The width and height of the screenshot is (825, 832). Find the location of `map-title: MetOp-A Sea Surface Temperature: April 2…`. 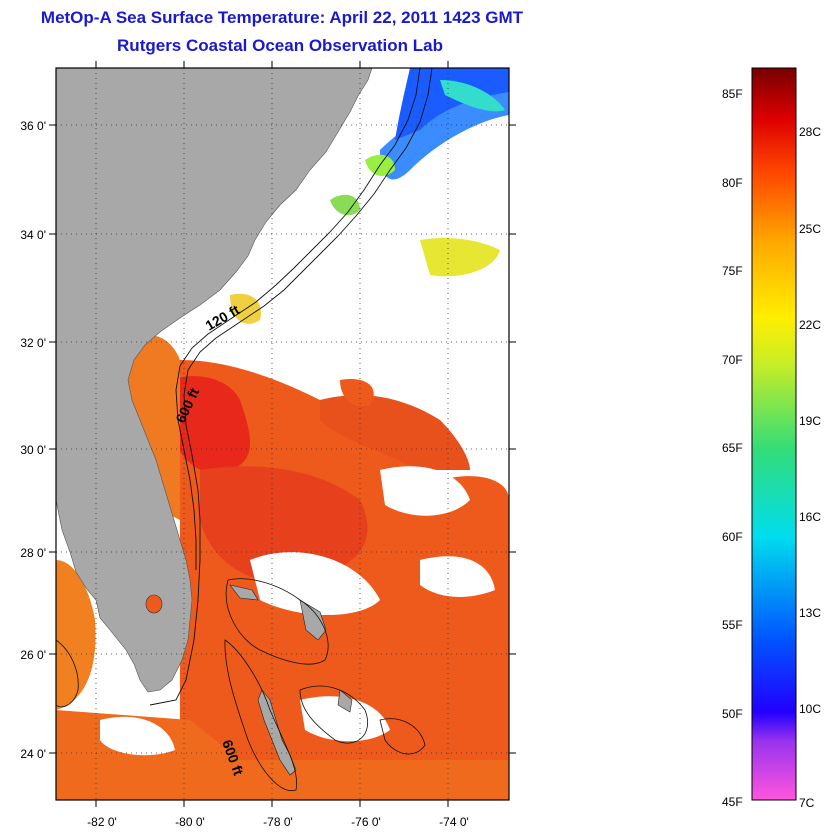

map-title: MetOp-A Sea Surface Temperature: April 2… is located at coordinates (282, 17).